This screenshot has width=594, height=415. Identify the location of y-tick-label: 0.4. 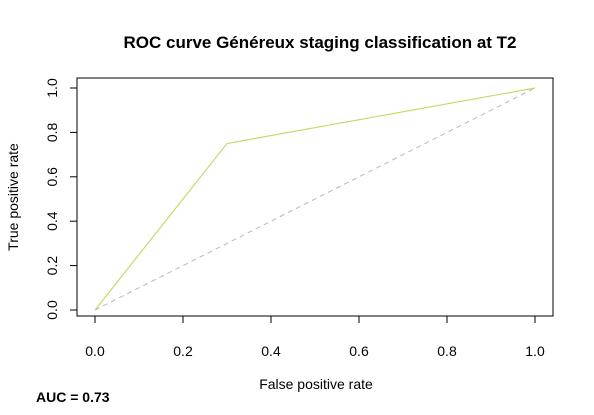
(52, 221).